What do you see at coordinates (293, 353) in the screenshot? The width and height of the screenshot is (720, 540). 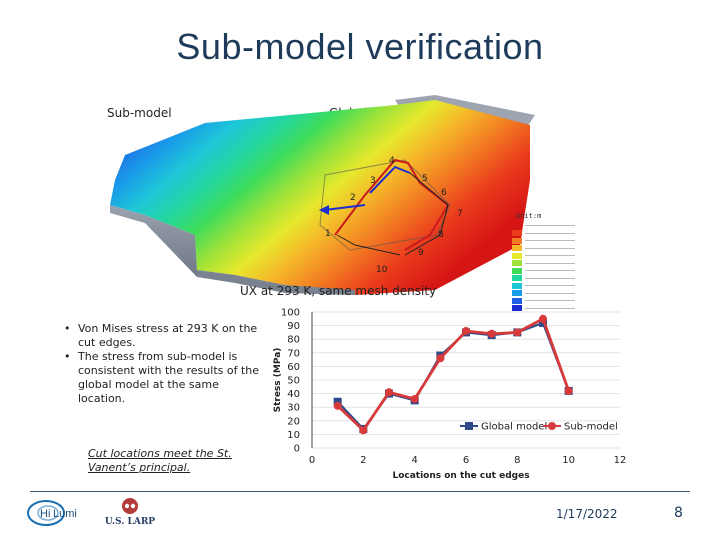 I see `y-tick-label: 70` at bounding box center [293, 353].